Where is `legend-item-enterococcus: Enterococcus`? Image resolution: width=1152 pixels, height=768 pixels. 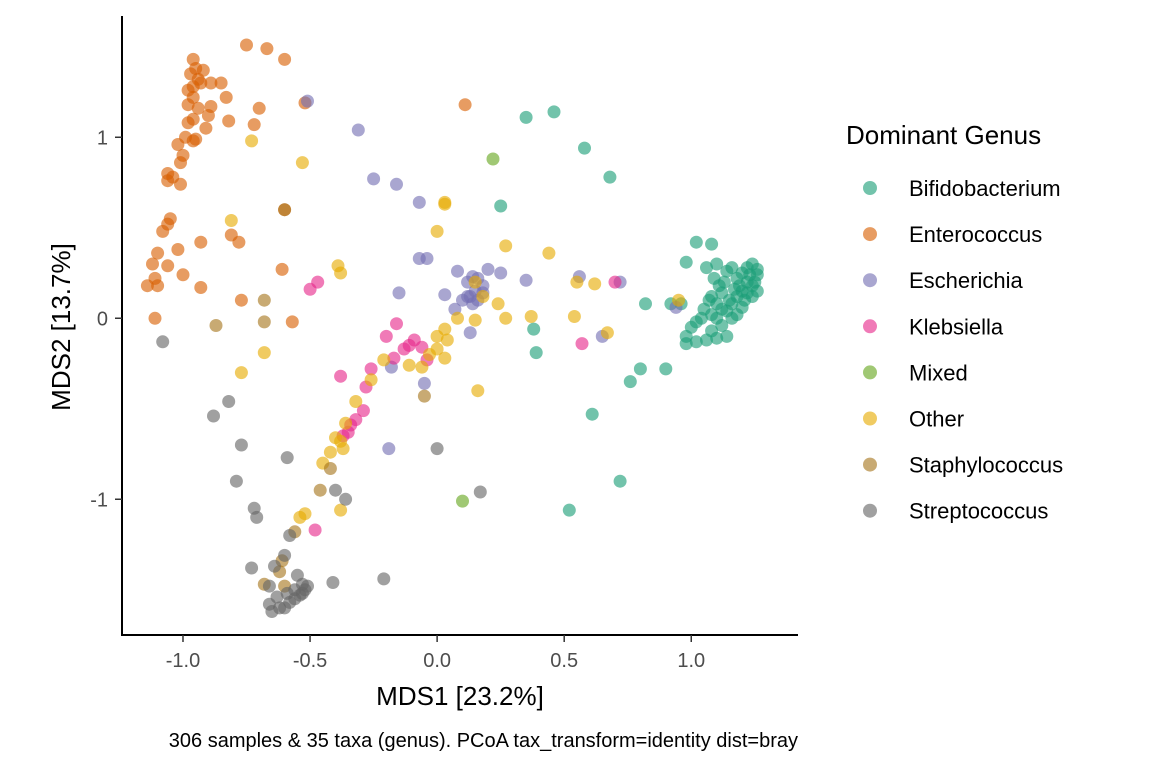 legend-item-enterococcus: Enterococcus is located at coordinates (952, 234).